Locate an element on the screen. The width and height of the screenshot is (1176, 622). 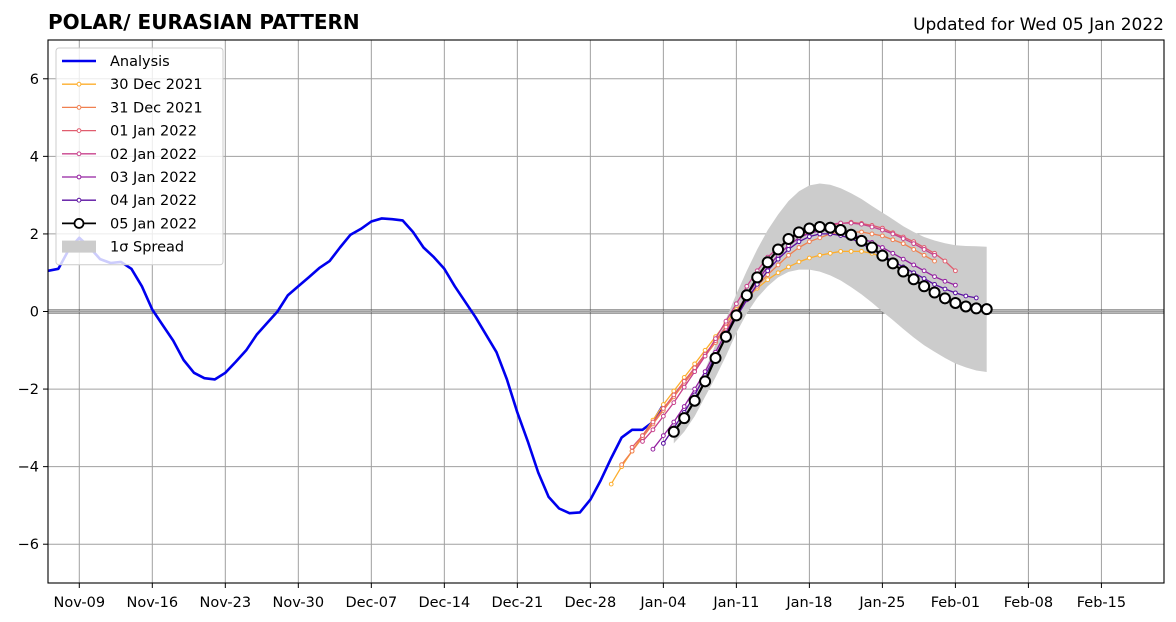
x-tick-label-8: Jan-04 is located at coordinates (662, 603).